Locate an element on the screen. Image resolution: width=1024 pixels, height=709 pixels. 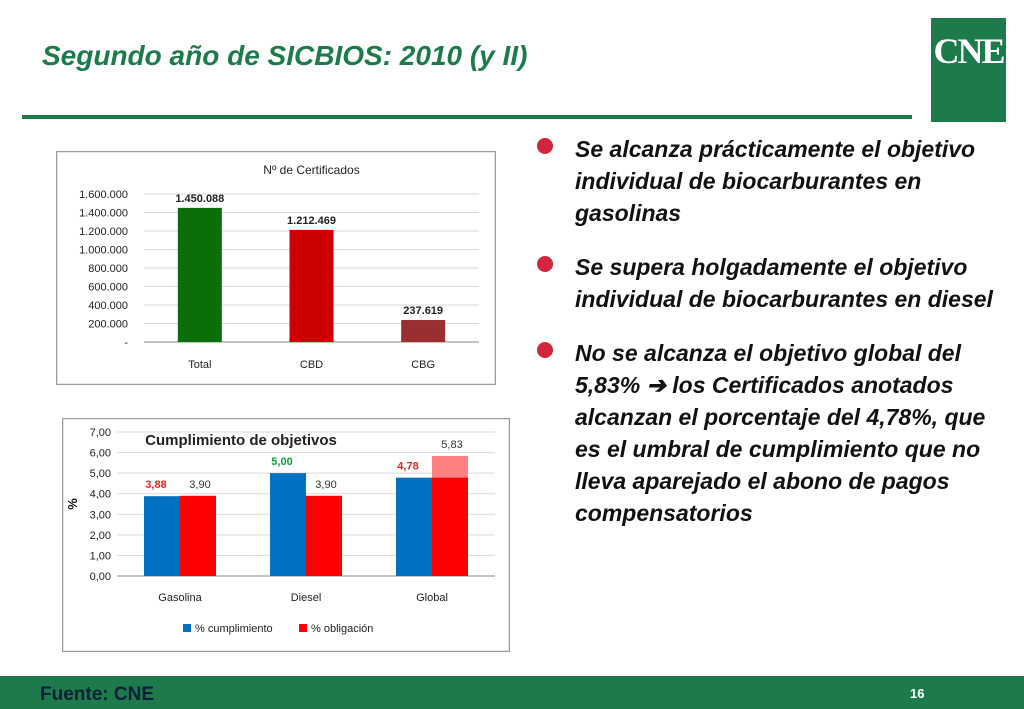
y-tick-label: 1.200.000 is located at coordinates (103, 232).